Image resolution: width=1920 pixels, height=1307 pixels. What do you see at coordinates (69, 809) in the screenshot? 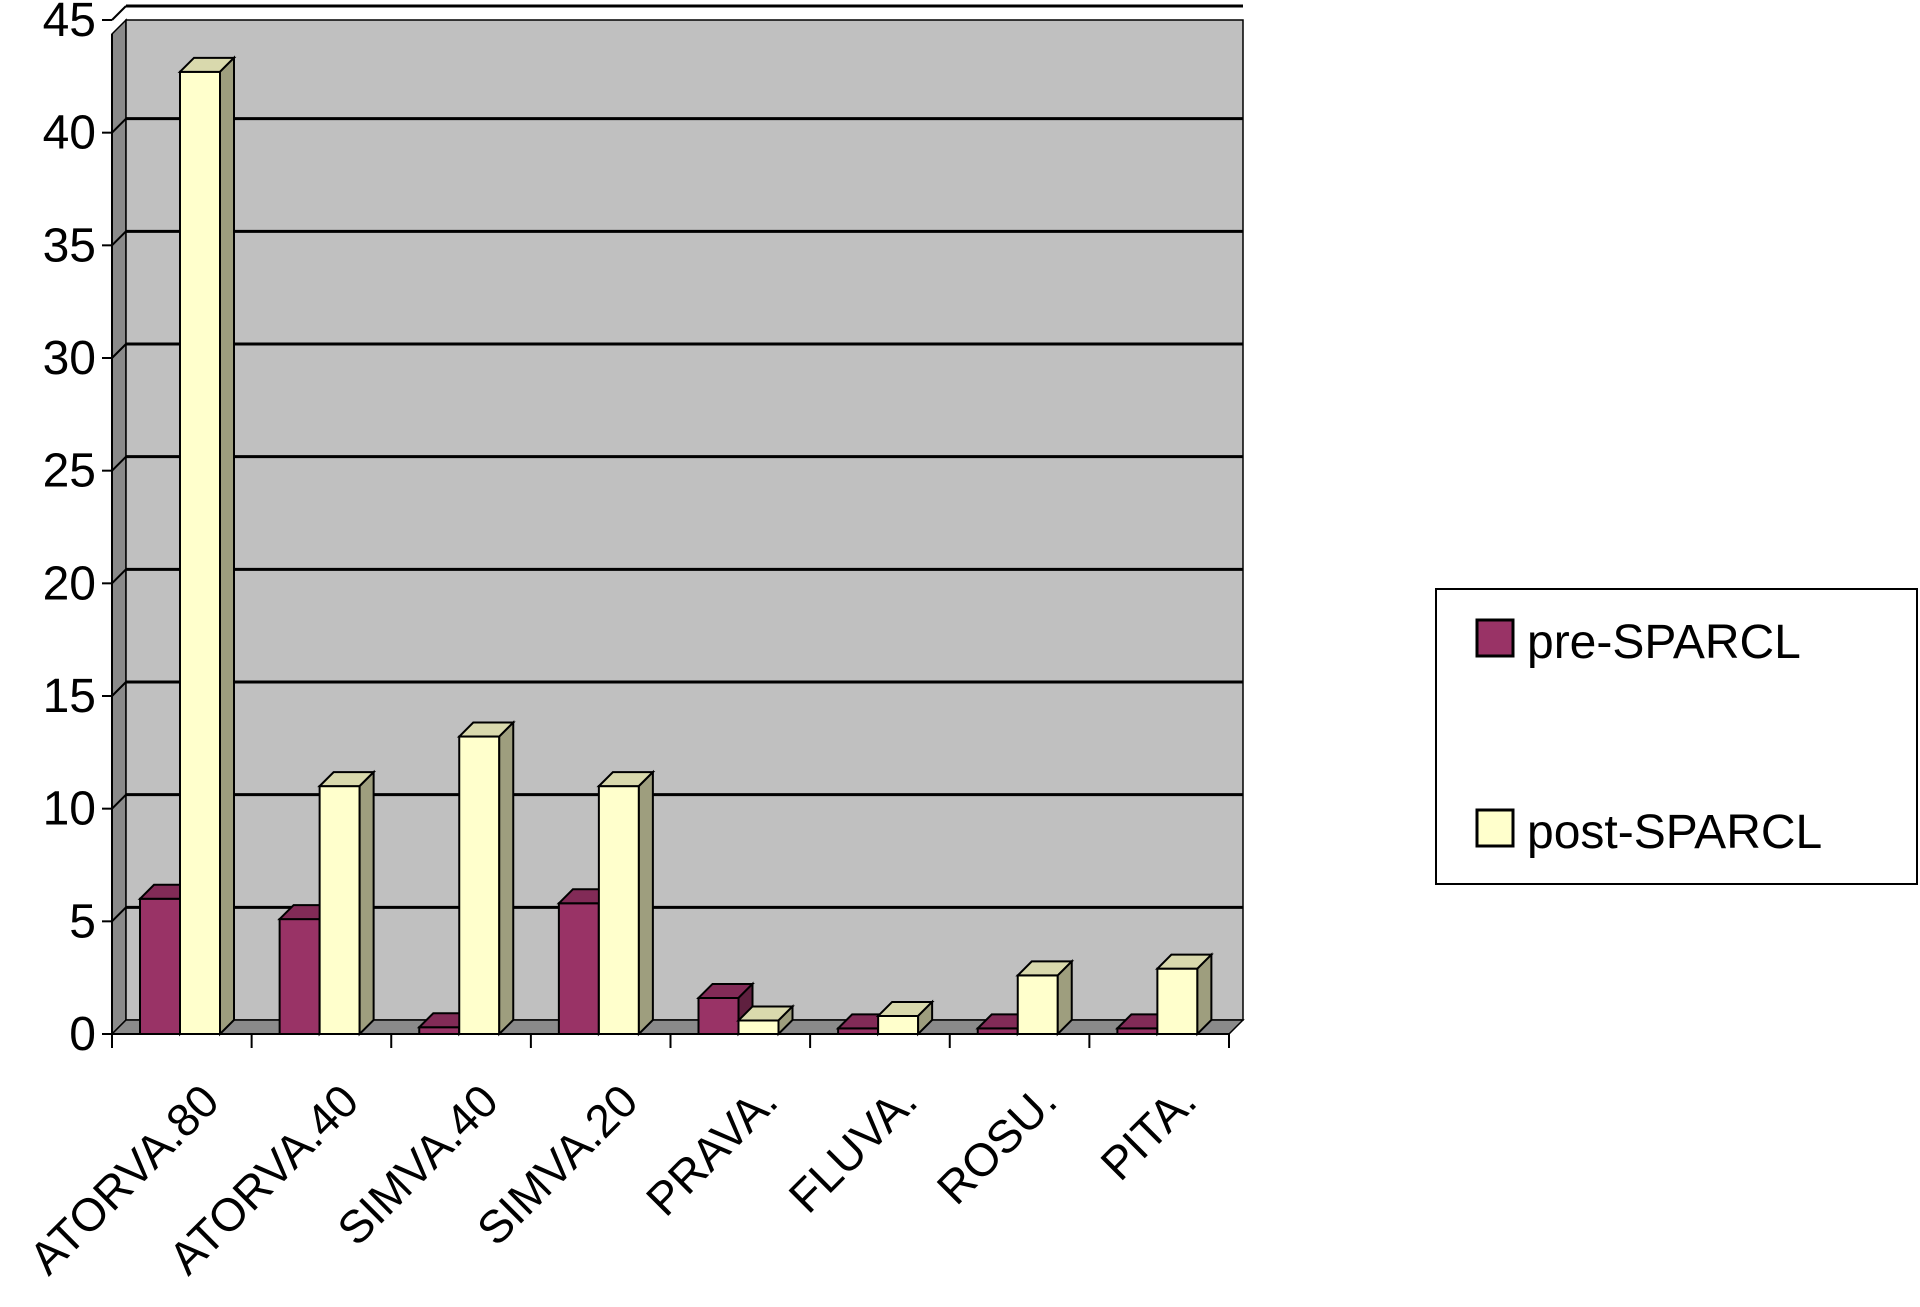
I see `y-tick-label: 10` at bounding box center [69, 809].